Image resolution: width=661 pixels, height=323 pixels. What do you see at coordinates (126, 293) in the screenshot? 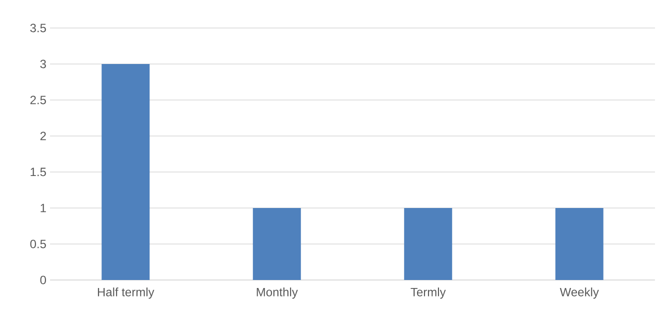
I see `x-tick-label: Half termly` at bounding box center [126, 293].